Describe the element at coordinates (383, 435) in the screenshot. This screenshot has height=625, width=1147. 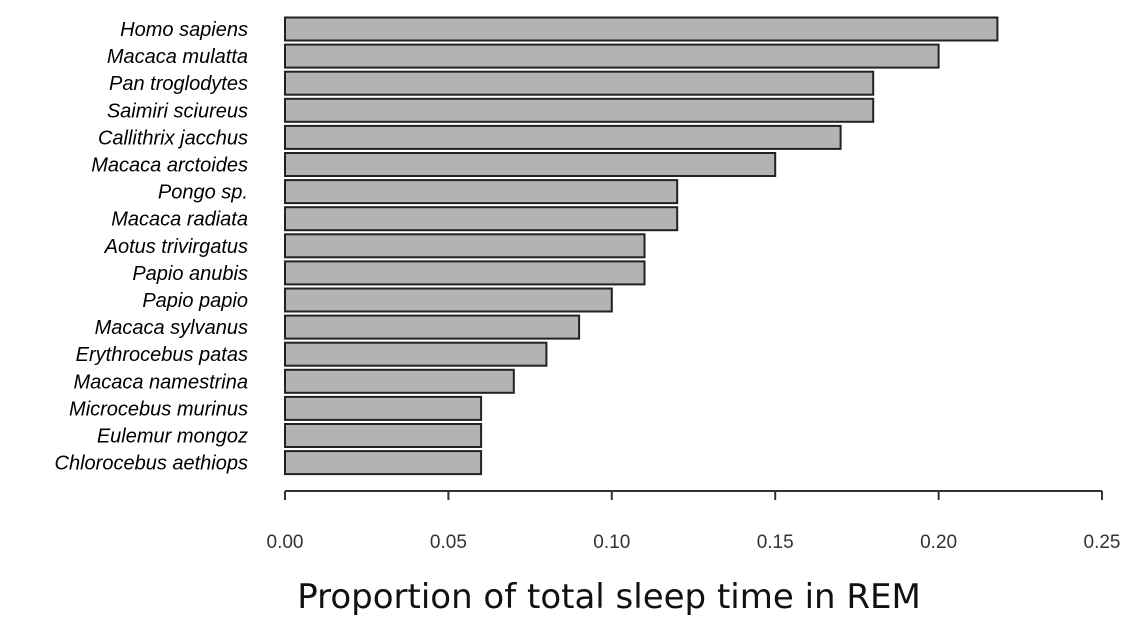
I see `bar-eulemur-mongoz` at that location.